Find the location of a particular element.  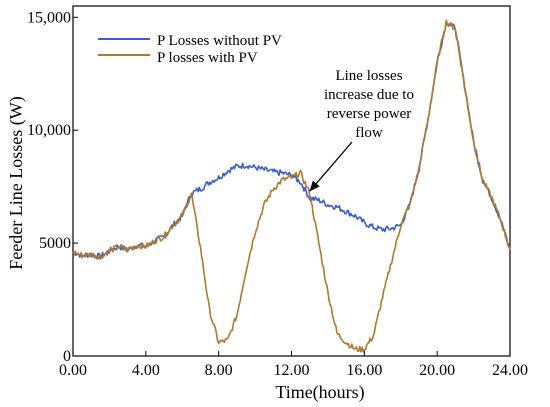

annotation-line-1: Line losses is located at coordinates (368, 76).